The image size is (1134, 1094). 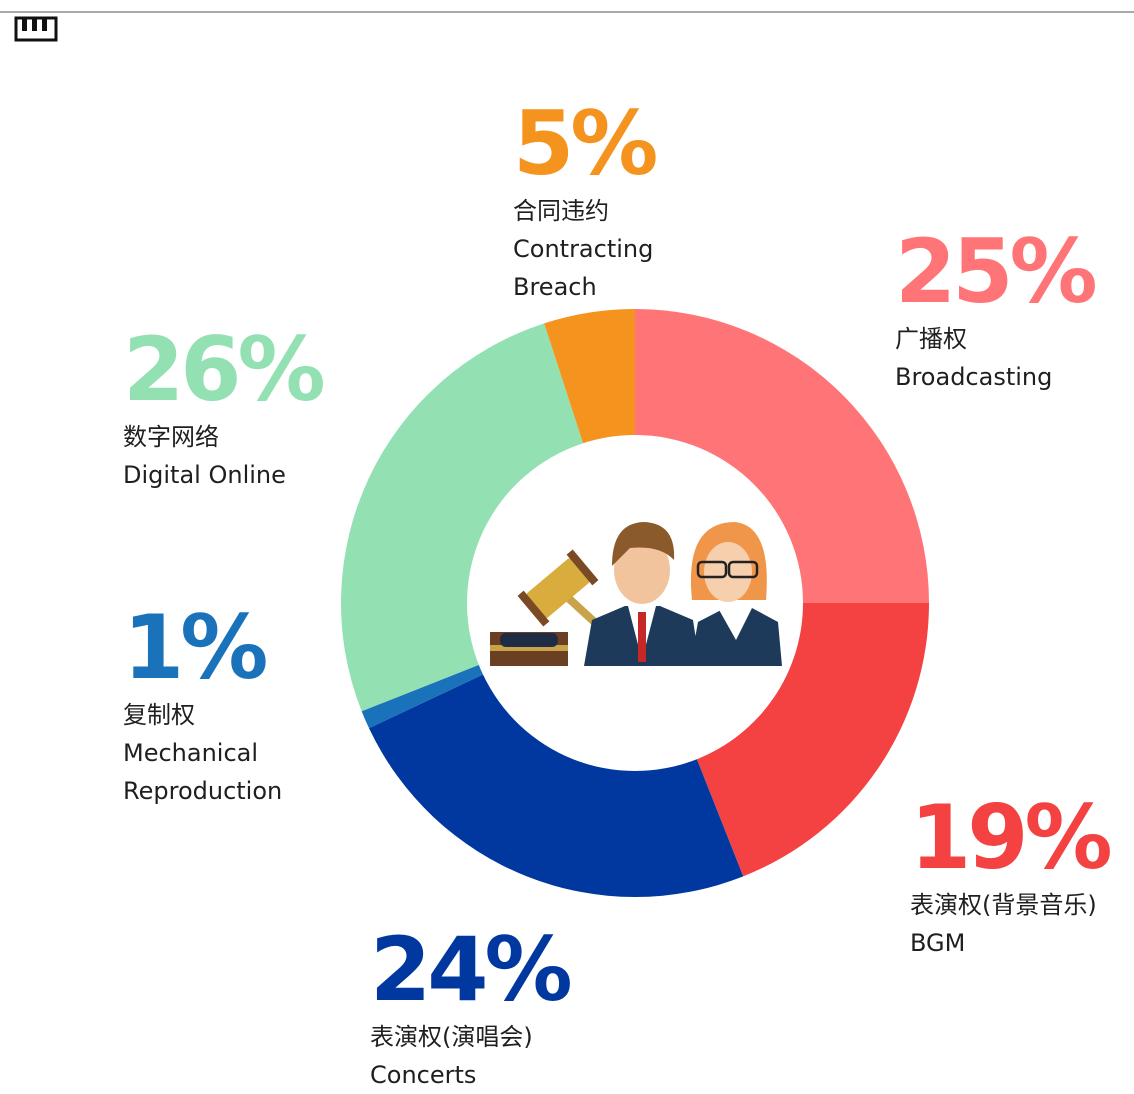 What do you see at coordinates (938, 943) in the screenshot?
I see `category-en: BGM` at bounding box center [938, 943].